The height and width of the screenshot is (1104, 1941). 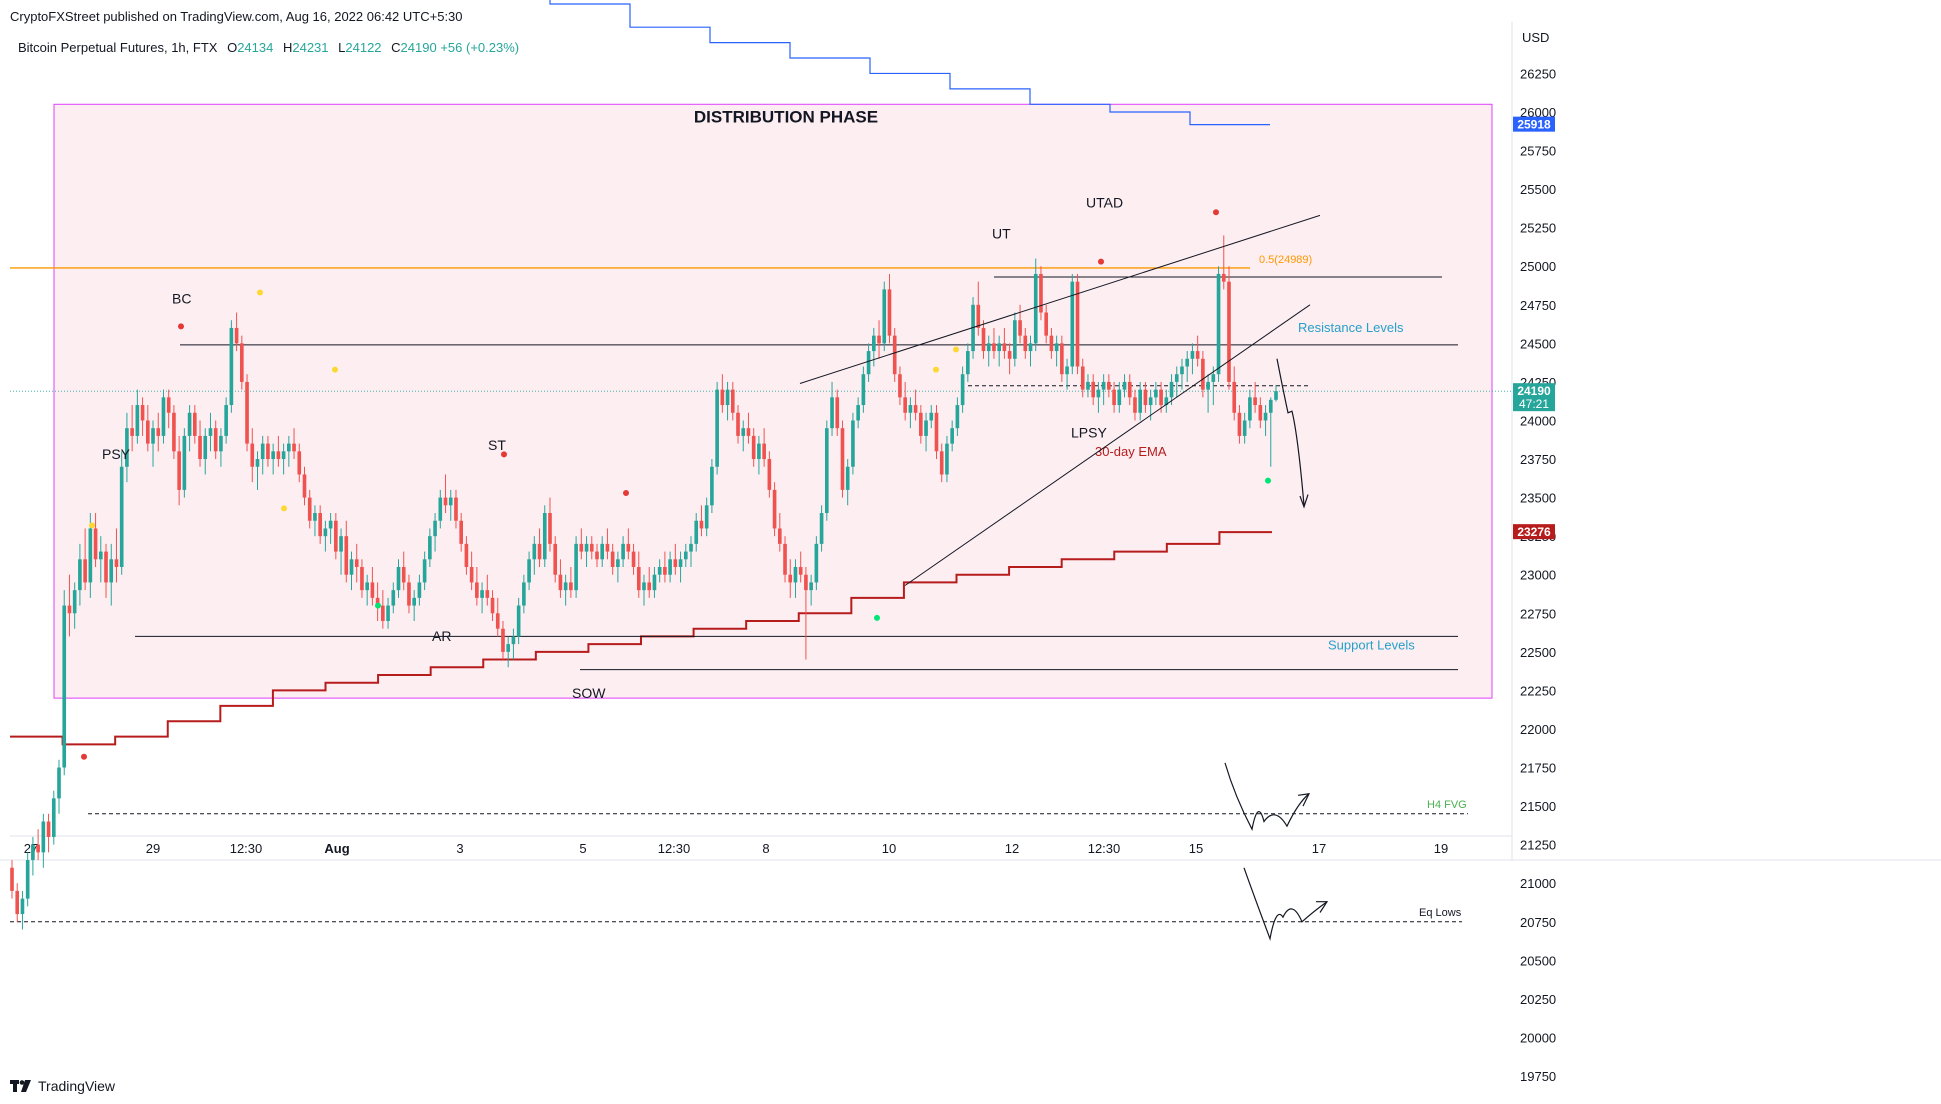 What do you see at coordinates (1534, 404) in the screenshot?
I see `price-badge-countdown: 47:21` at bounding box center [1534, 404].